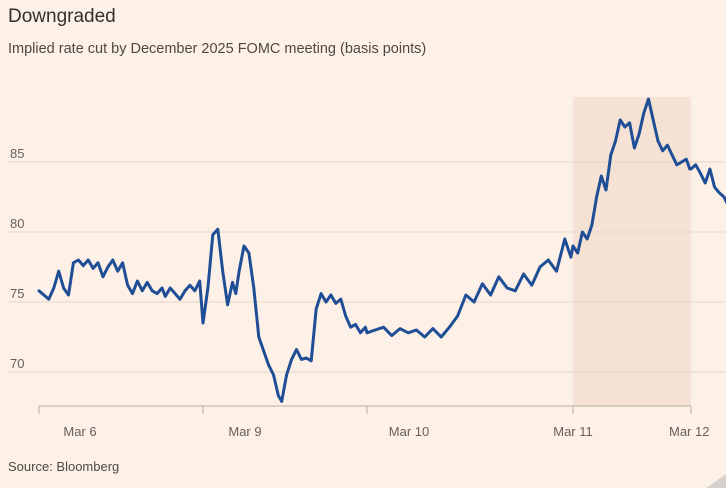 The width and height of the screenshot is (726, 488). Describe the element at coordinates (573, 431) in the screenshot. I see `x-tick-label-3: Mar 11` at that location.